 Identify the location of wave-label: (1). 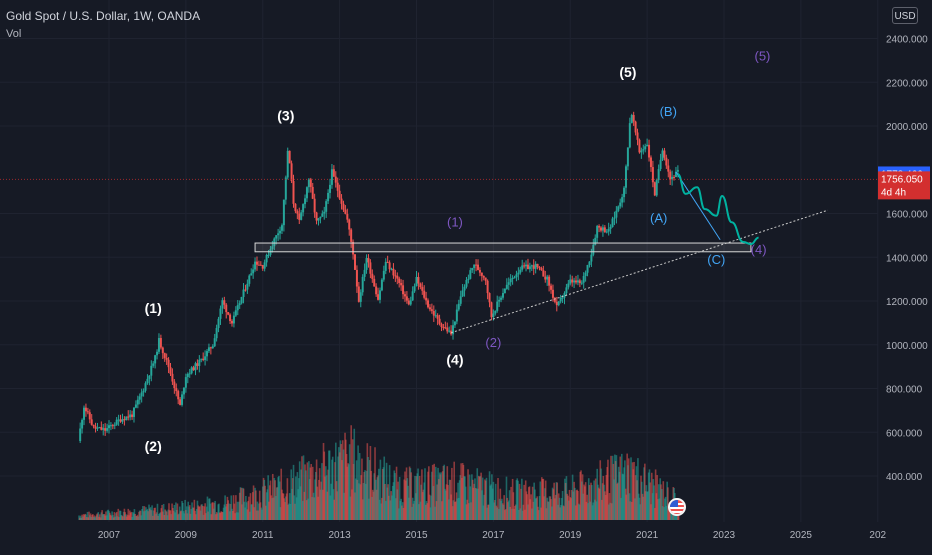
(153, 308).